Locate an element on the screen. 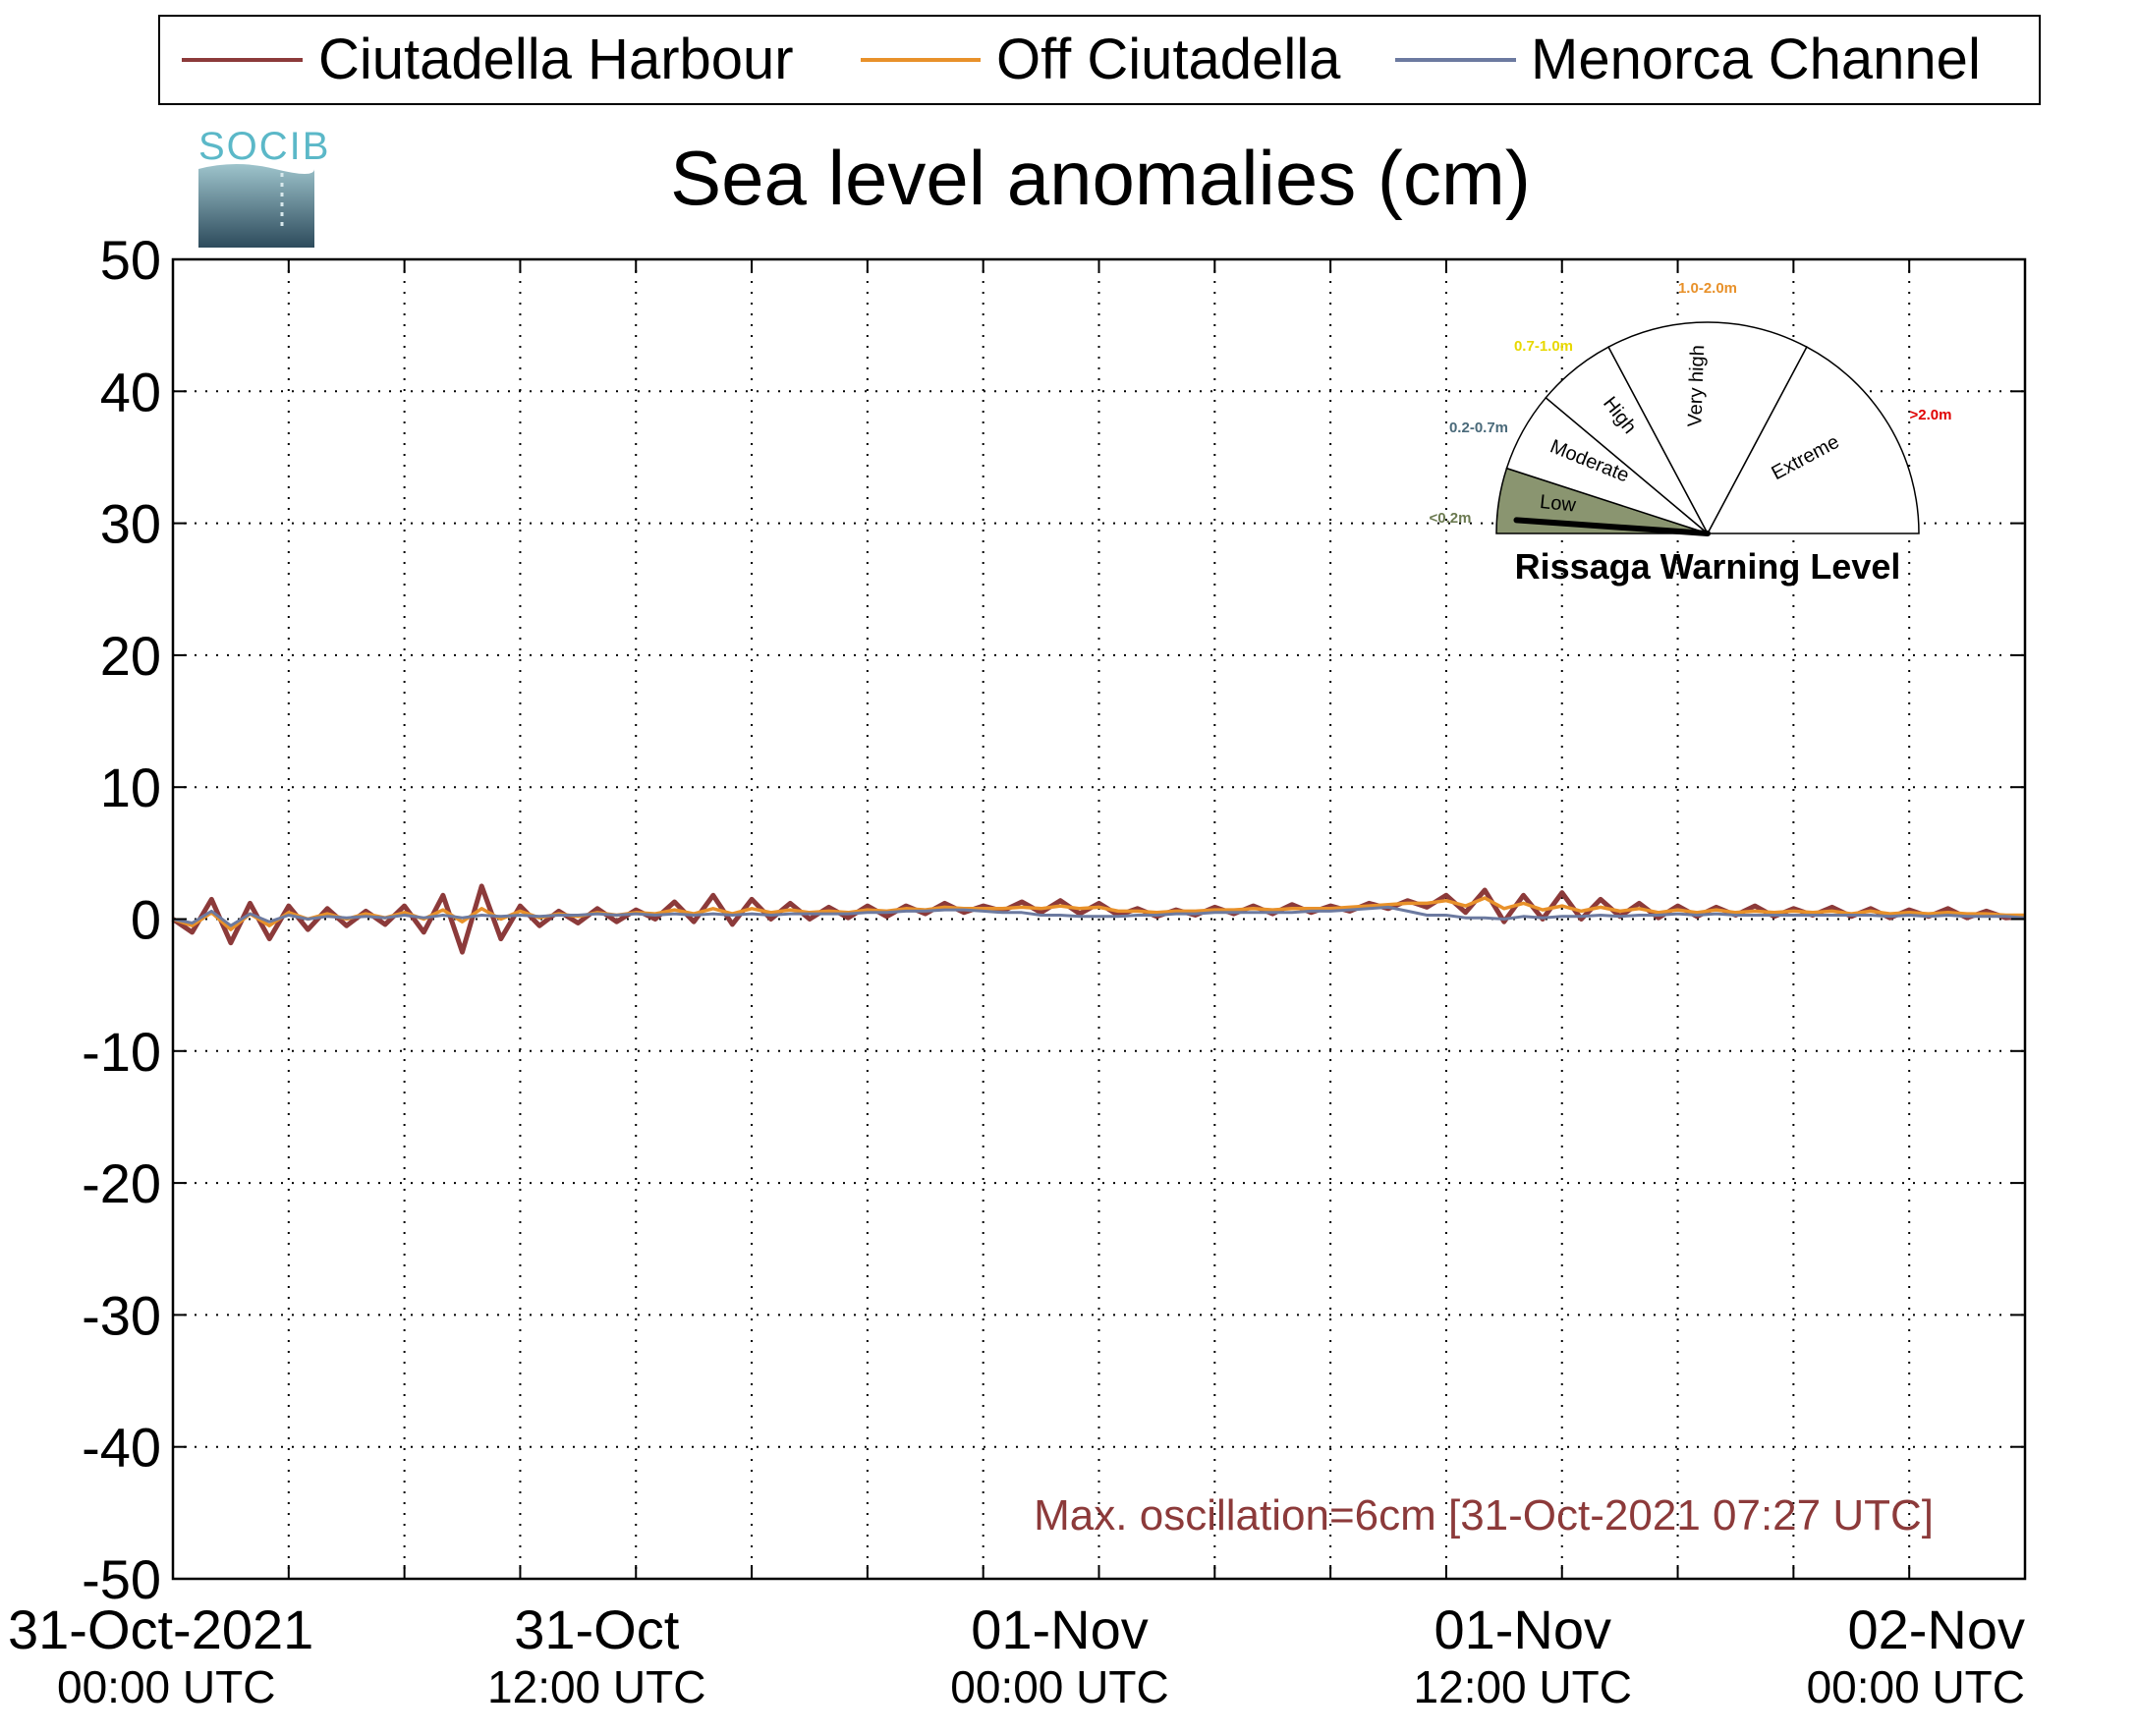 The image size is (2137, 1736). y-tick-label: -30 is located at coordinates (121, 1315).